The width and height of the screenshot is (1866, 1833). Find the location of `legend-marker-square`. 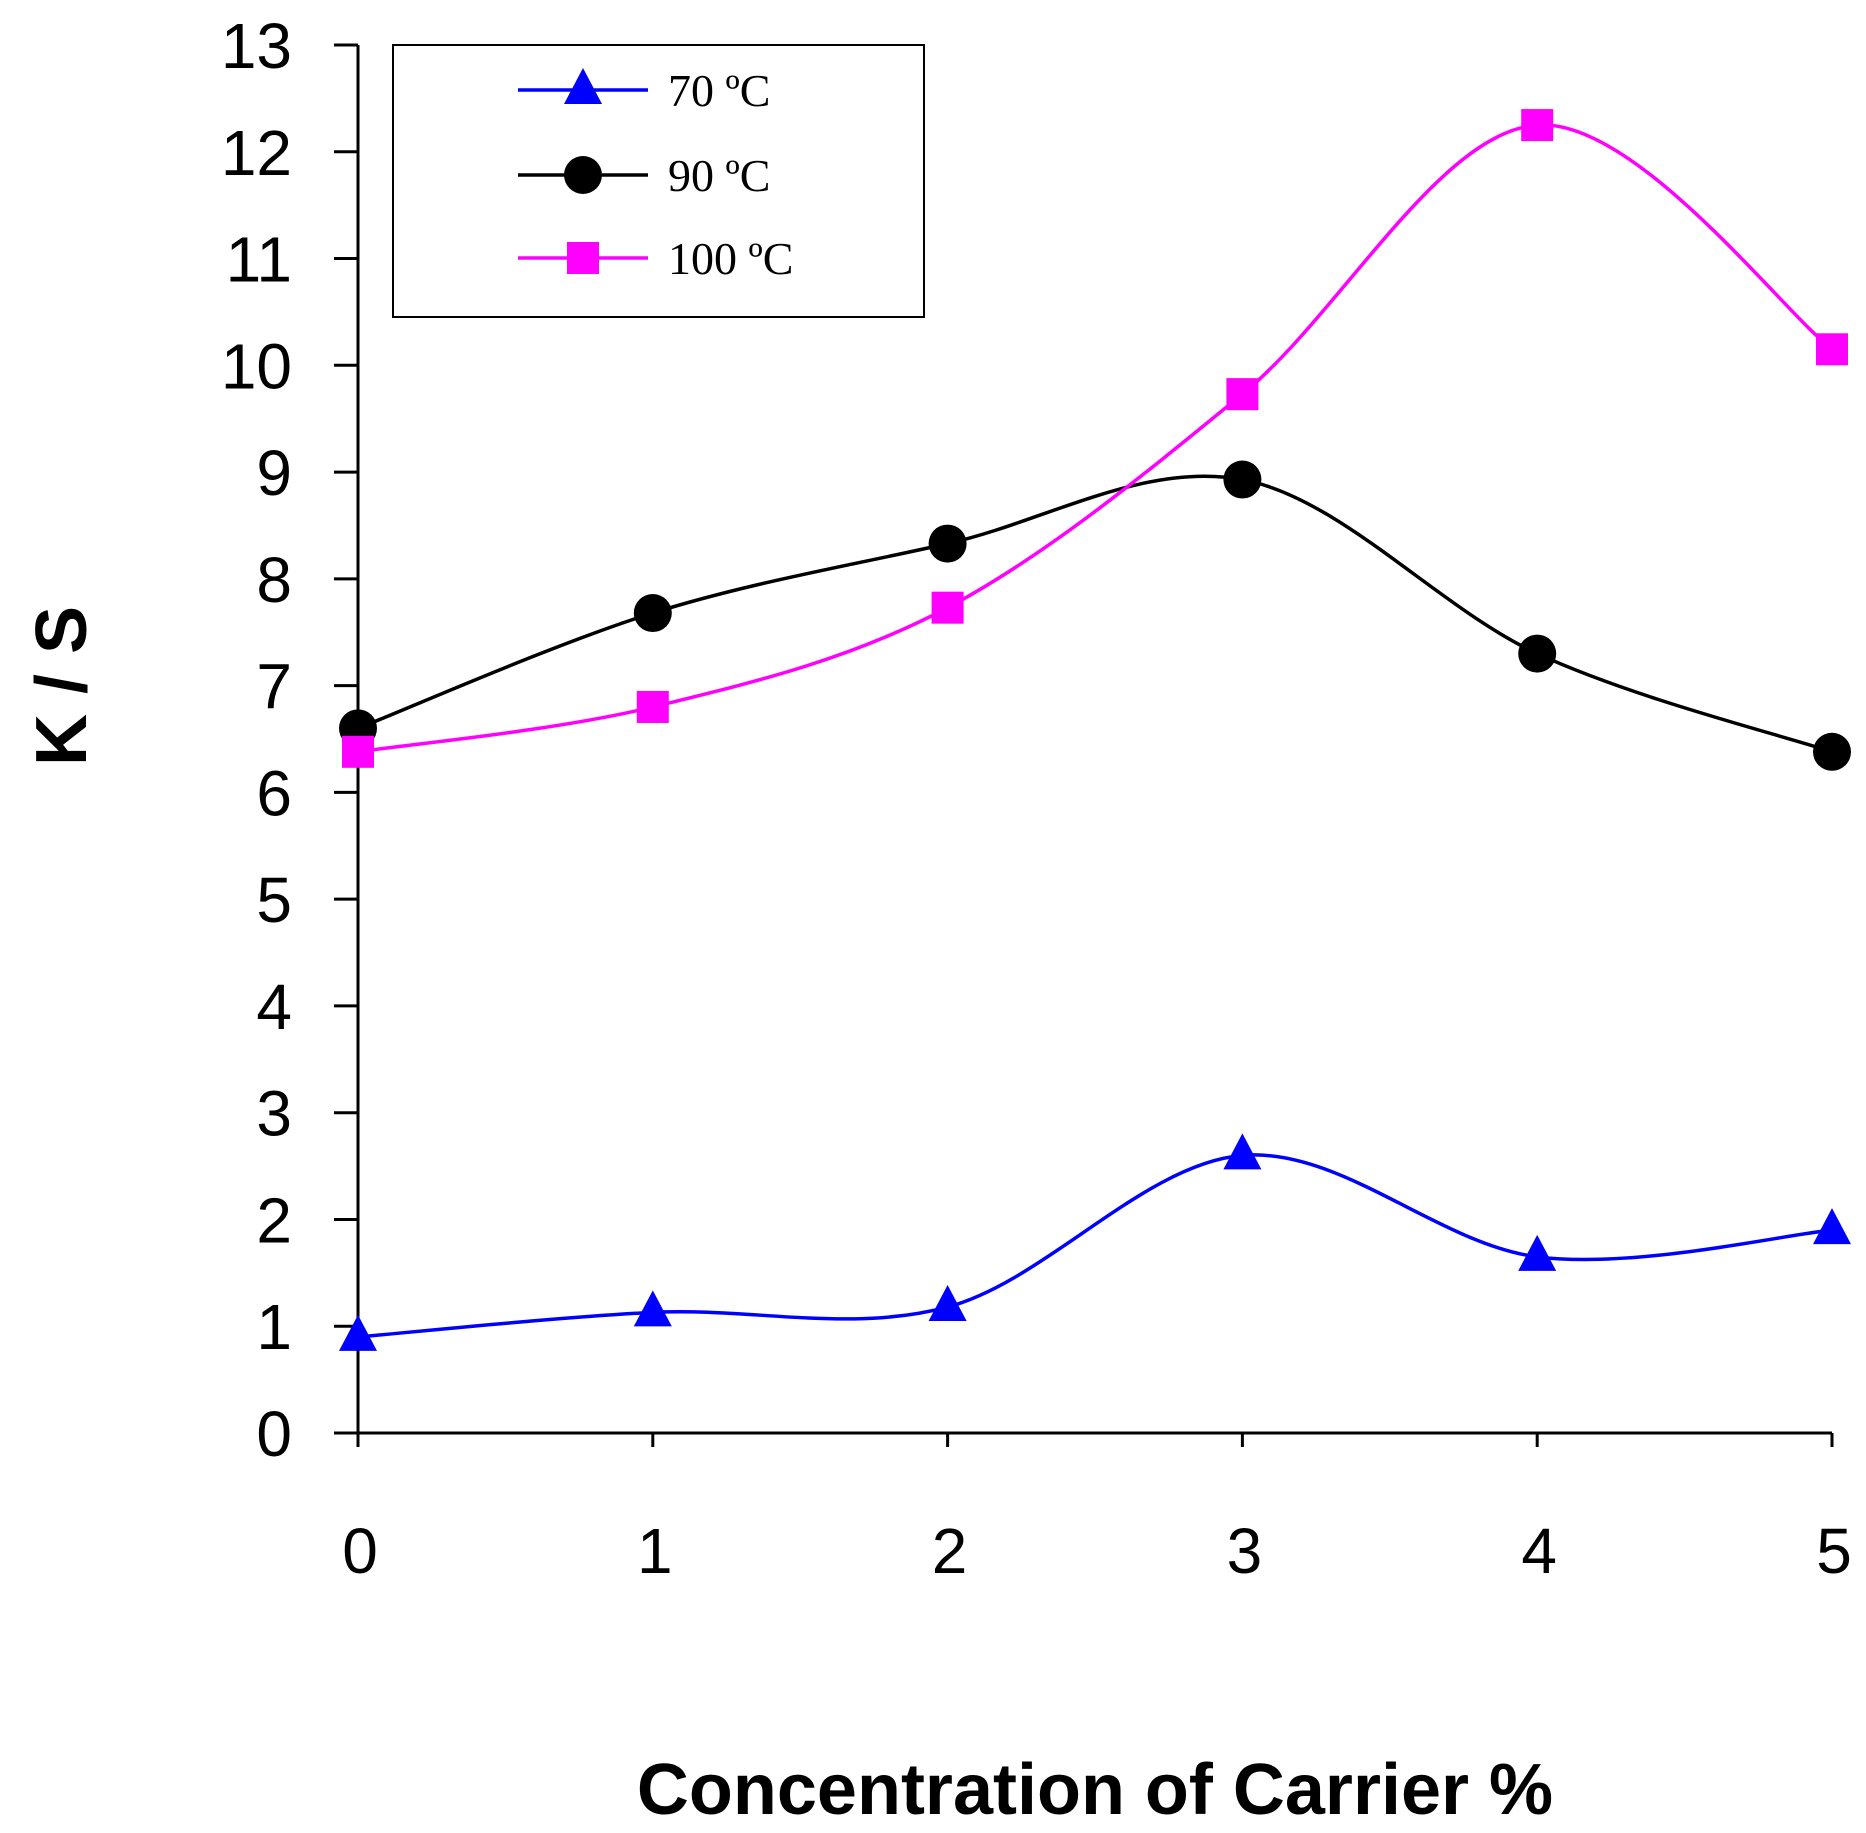

legend-marker-square is located at coordinates (583, 258).